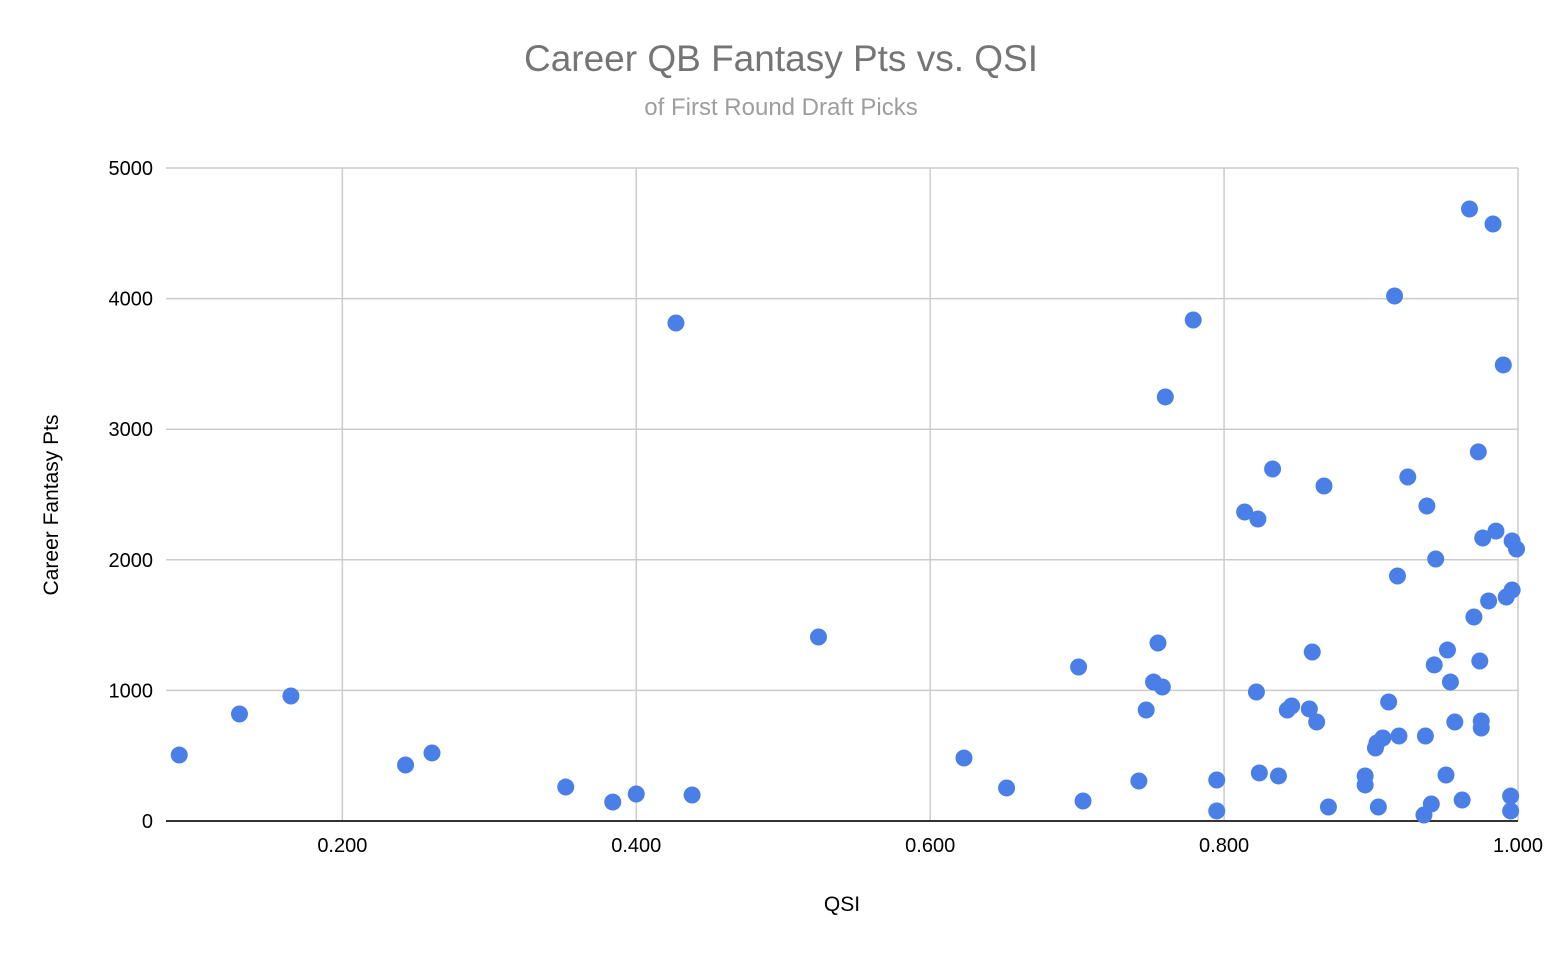 The height and width of the screenshot is (962, 1562). Describe the element at coordinates (131, 561) in the screenshot. I see `y-tick-label: 2000` at that location.